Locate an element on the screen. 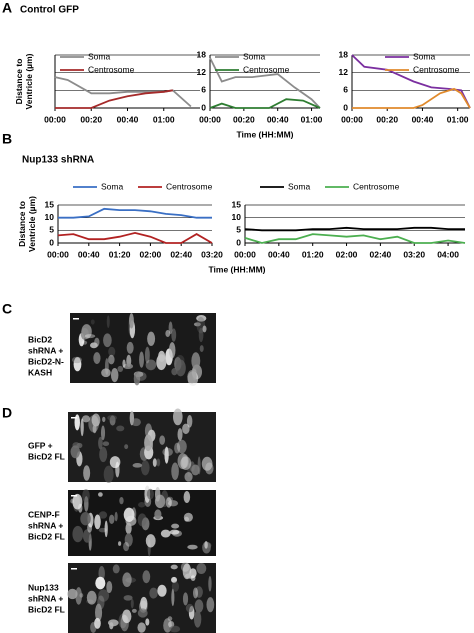 The height and width of the screenshot is (633, 474). x-tick-label: 00:40 is located at coordinates (278, 119).